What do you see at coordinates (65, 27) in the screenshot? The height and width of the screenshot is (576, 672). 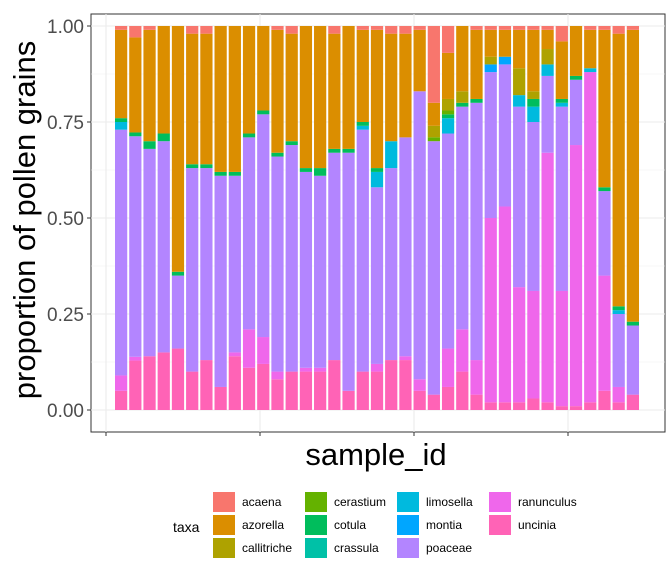 I see `y-tick-label: 1.00` at bounding box center [65, 27].